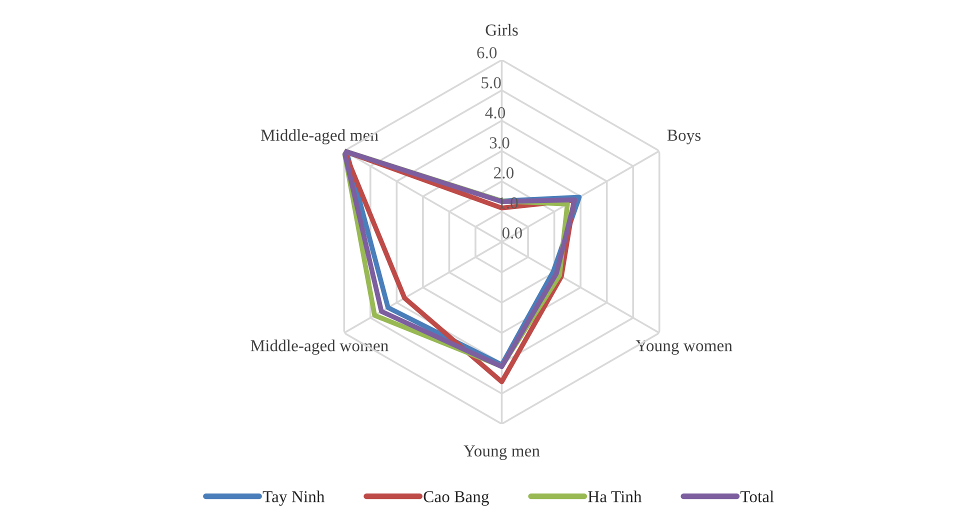 Image resolution: width=980 pixels, height=526 pixels. I want to click on spoke-label: Girls, so click(502, 30).